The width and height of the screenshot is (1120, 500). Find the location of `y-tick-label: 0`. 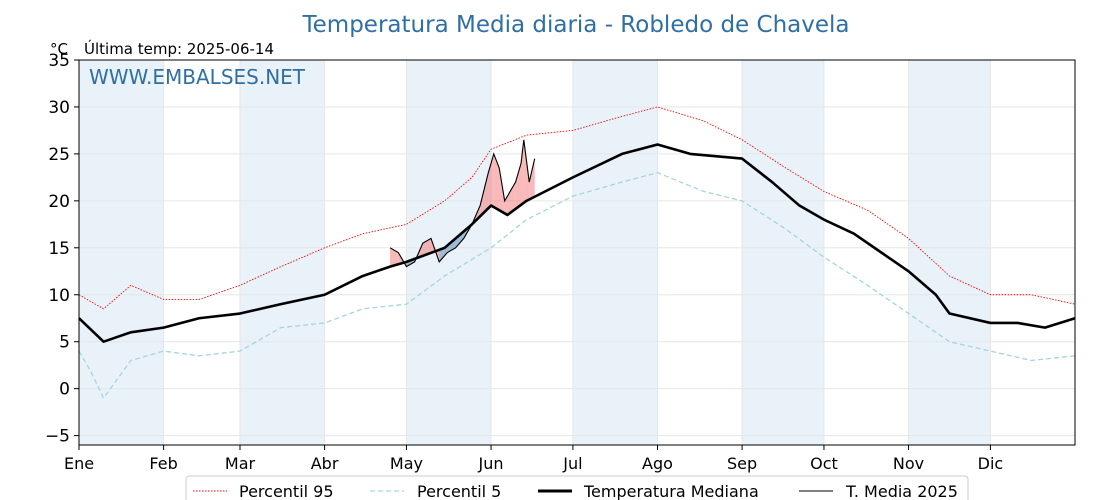

y-tick-label: 0 is located at coordinates (64, 390).